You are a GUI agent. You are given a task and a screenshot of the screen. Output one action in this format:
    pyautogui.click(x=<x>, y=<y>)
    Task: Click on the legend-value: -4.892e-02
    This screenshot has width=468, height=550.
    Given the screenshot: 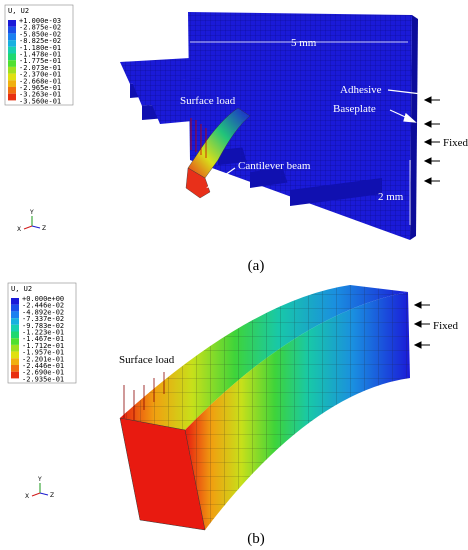 What is the action you would take?
    pyautogui.click(x=43, y=312)
    